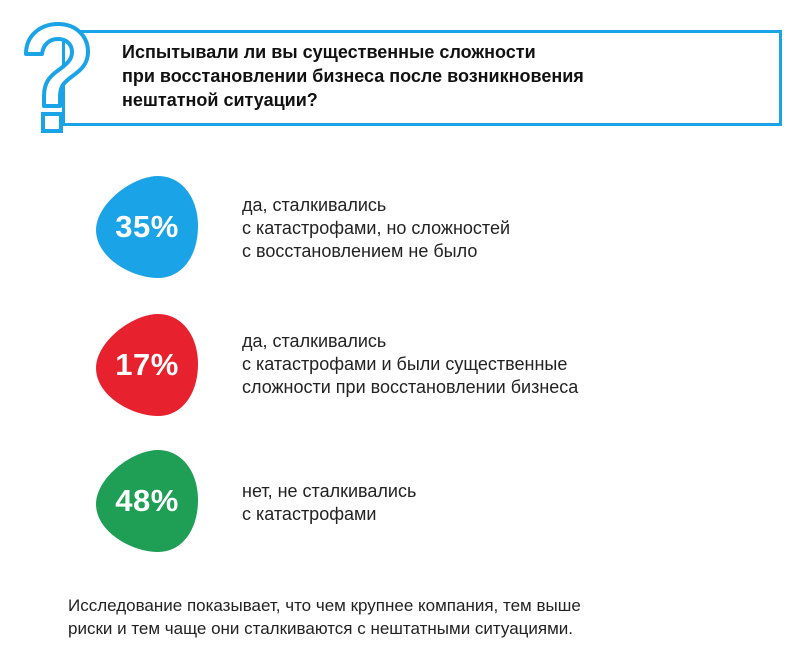 The image size is (800, 668). I want to click on percent-label: 48%, so click(147, 500).